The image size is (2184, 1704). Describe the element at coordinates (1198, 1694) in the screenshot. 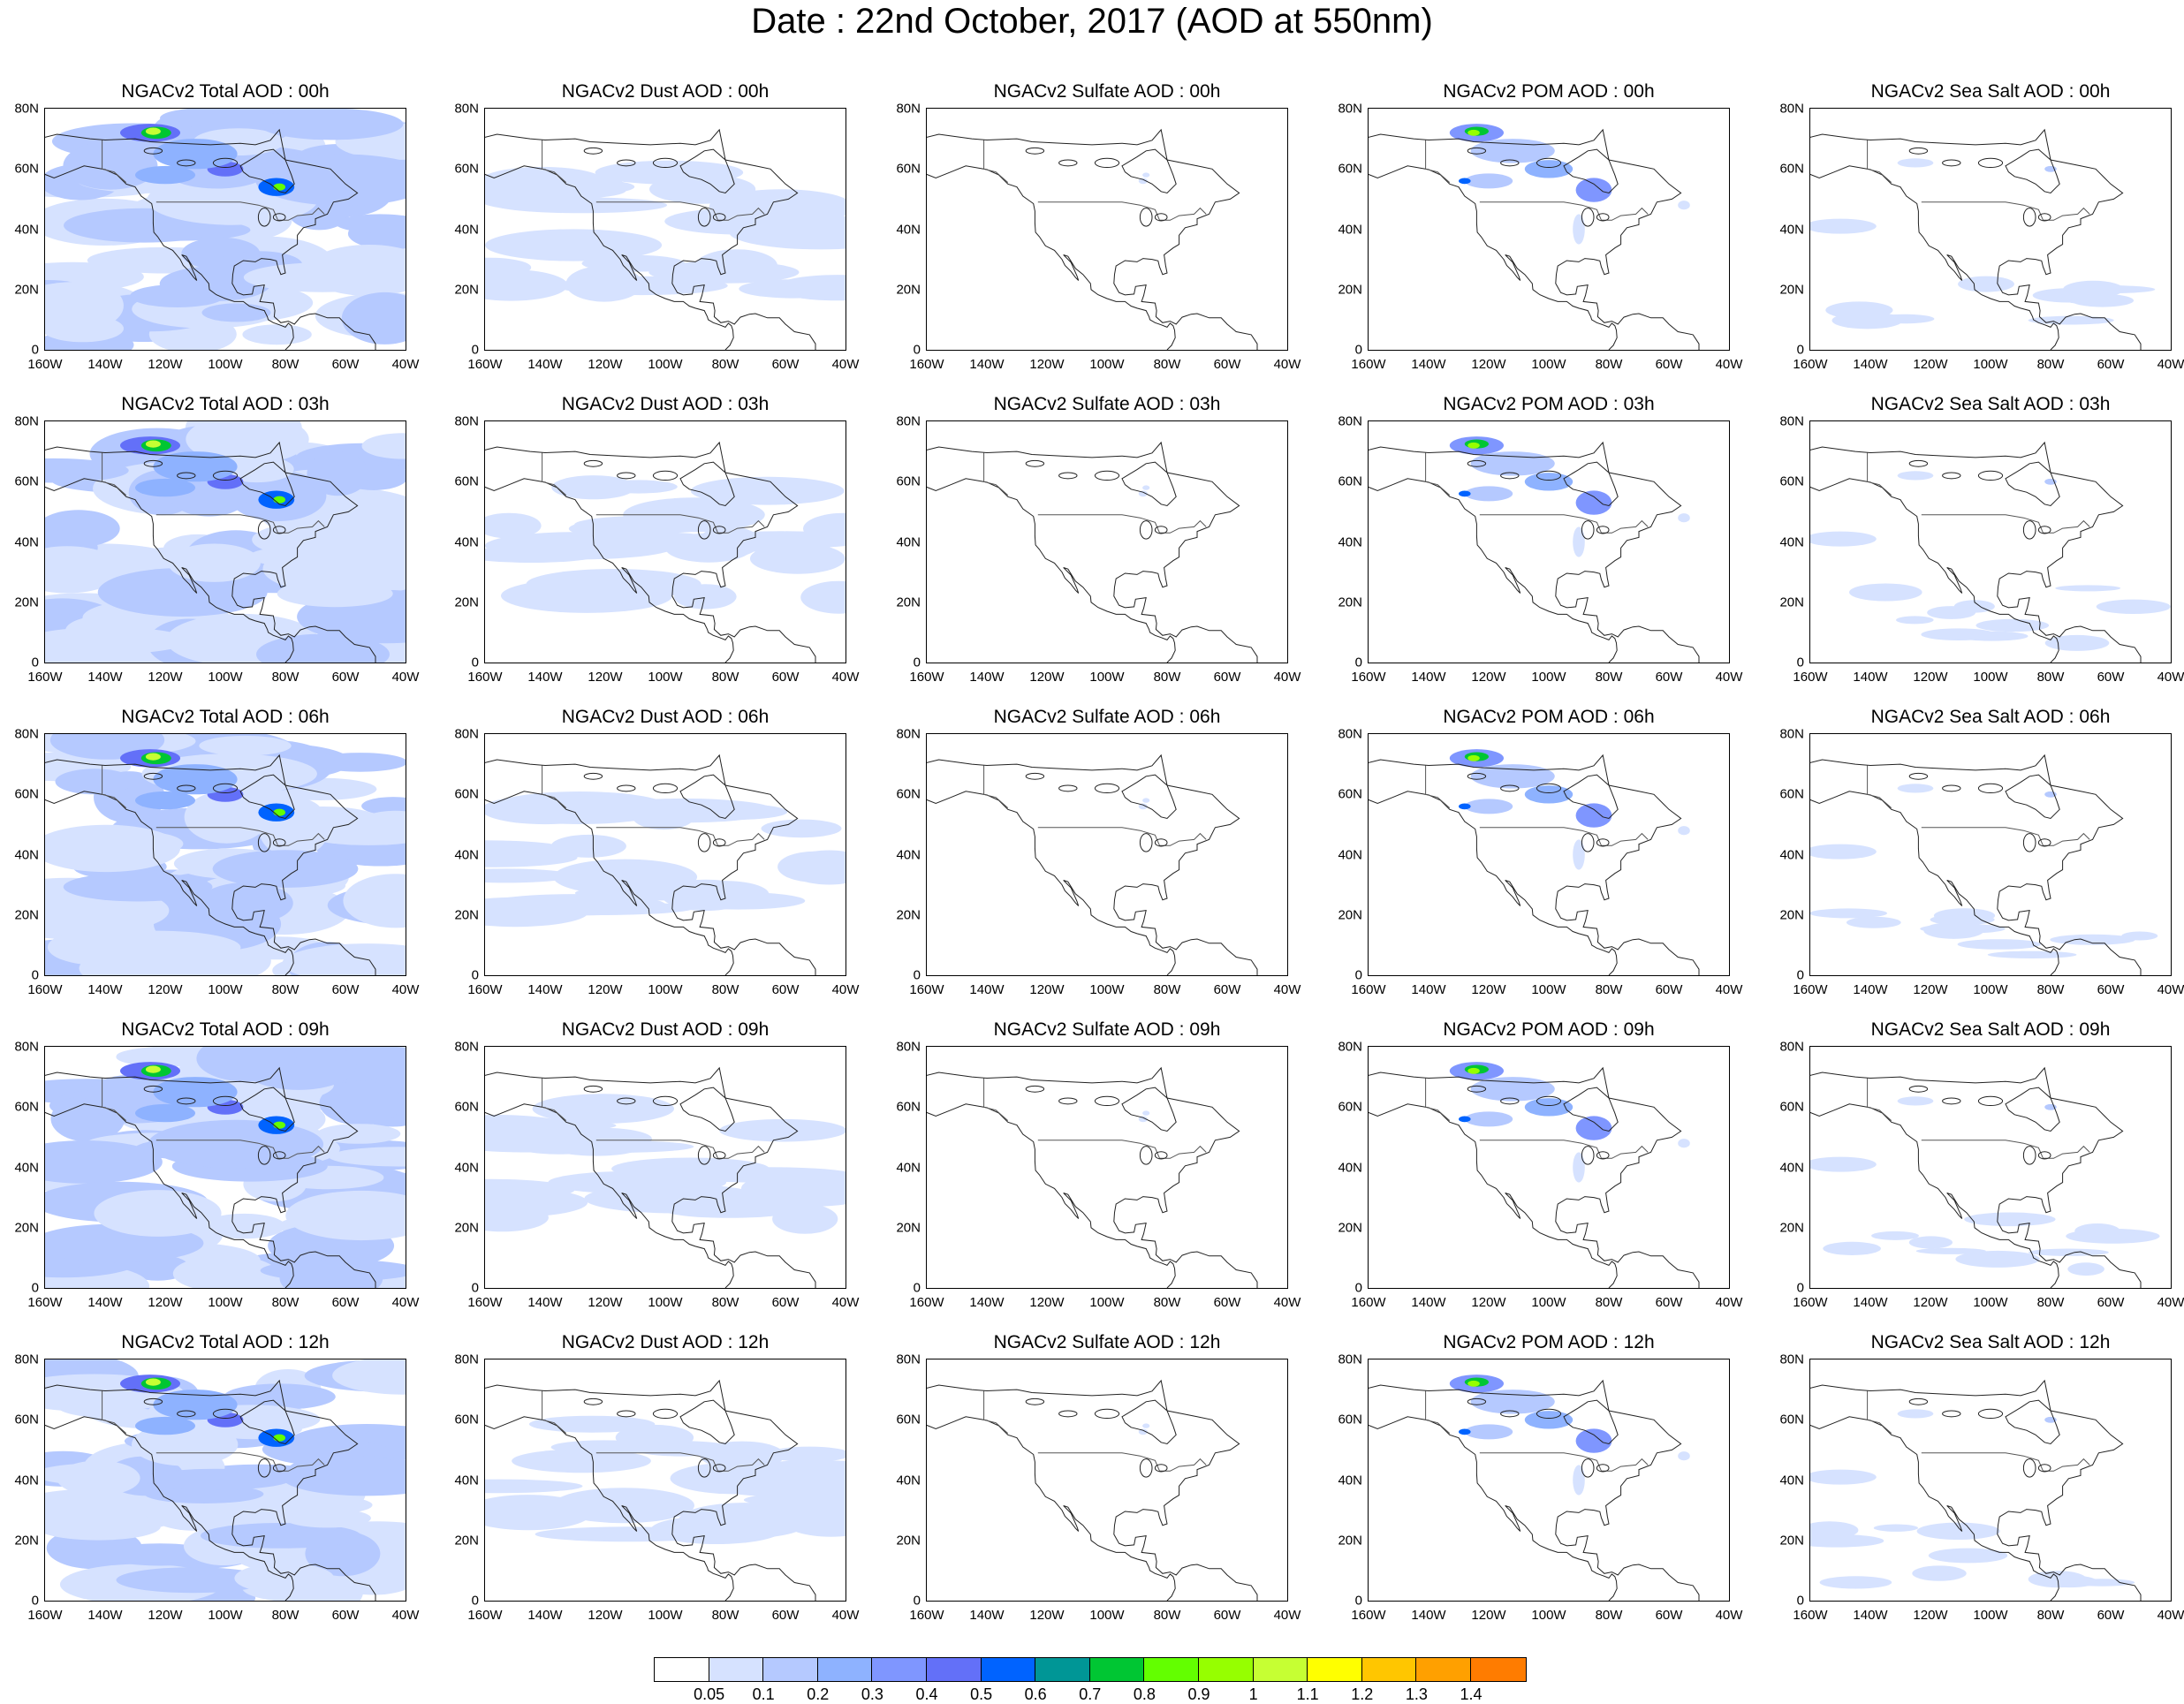

I see `colorbar-tick-label: 0.9` at that location.